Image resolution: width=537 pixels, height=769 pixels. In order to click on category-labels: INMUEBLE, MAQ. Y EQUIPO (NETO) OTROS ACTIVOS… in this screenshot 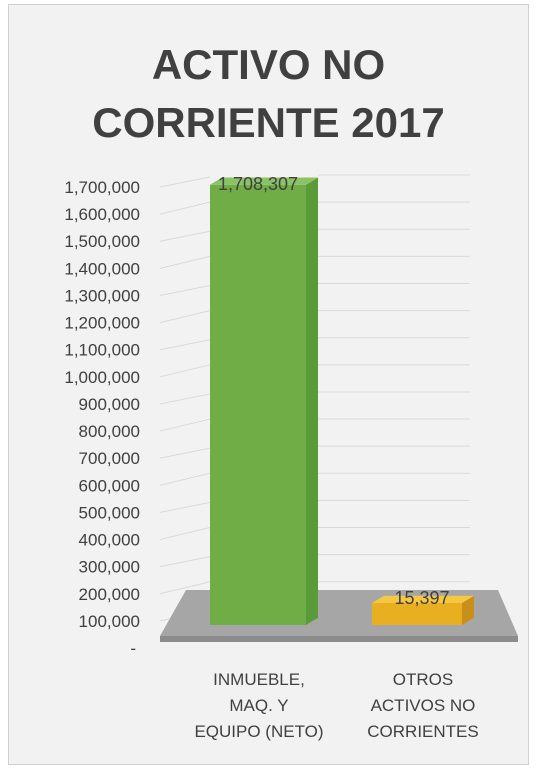, I will do `click(336, 705)`.